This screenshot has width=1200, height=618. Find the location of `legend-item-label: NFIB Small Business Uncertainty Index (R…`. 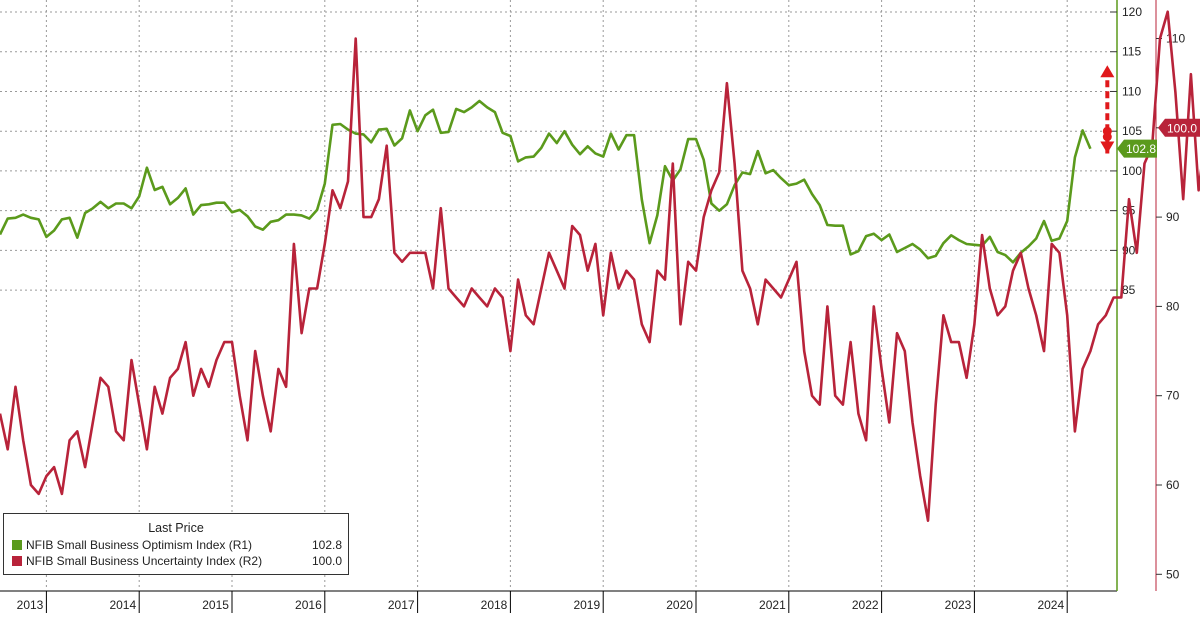

legend-item-label: NFIB Small Business Uncertainty Index (R… is located at coordinates (144, 561).